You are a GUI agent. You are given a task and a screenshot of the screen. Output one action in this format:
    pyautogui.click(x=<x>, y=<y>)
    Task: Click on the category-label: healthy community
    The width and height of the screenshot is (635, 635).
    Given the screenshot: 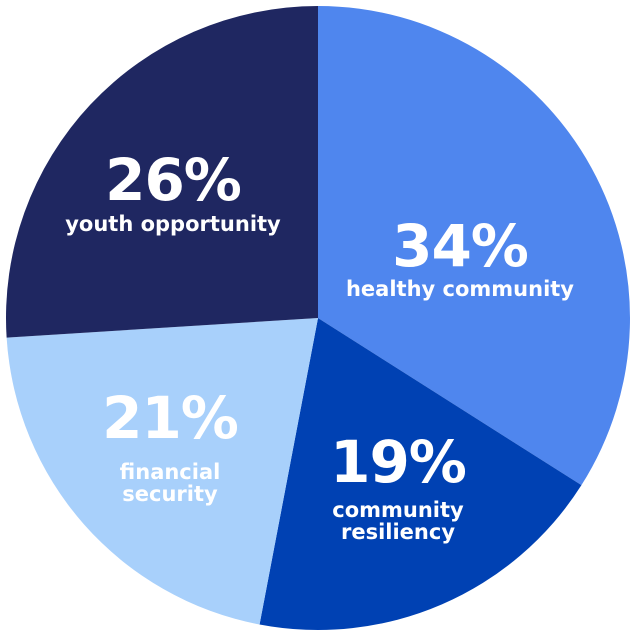 What is the action you would take?
    pyautogui.click(x=460, y=289)
    